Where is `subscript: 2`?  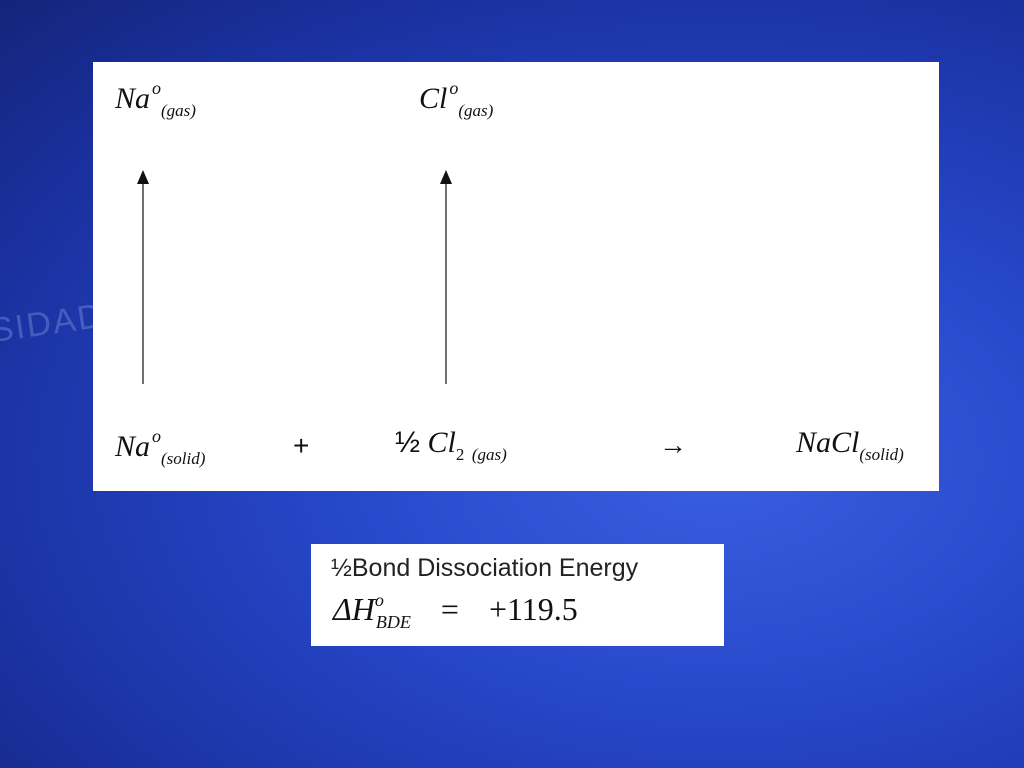 subscript: 2 is located at coordinates (460, 454).